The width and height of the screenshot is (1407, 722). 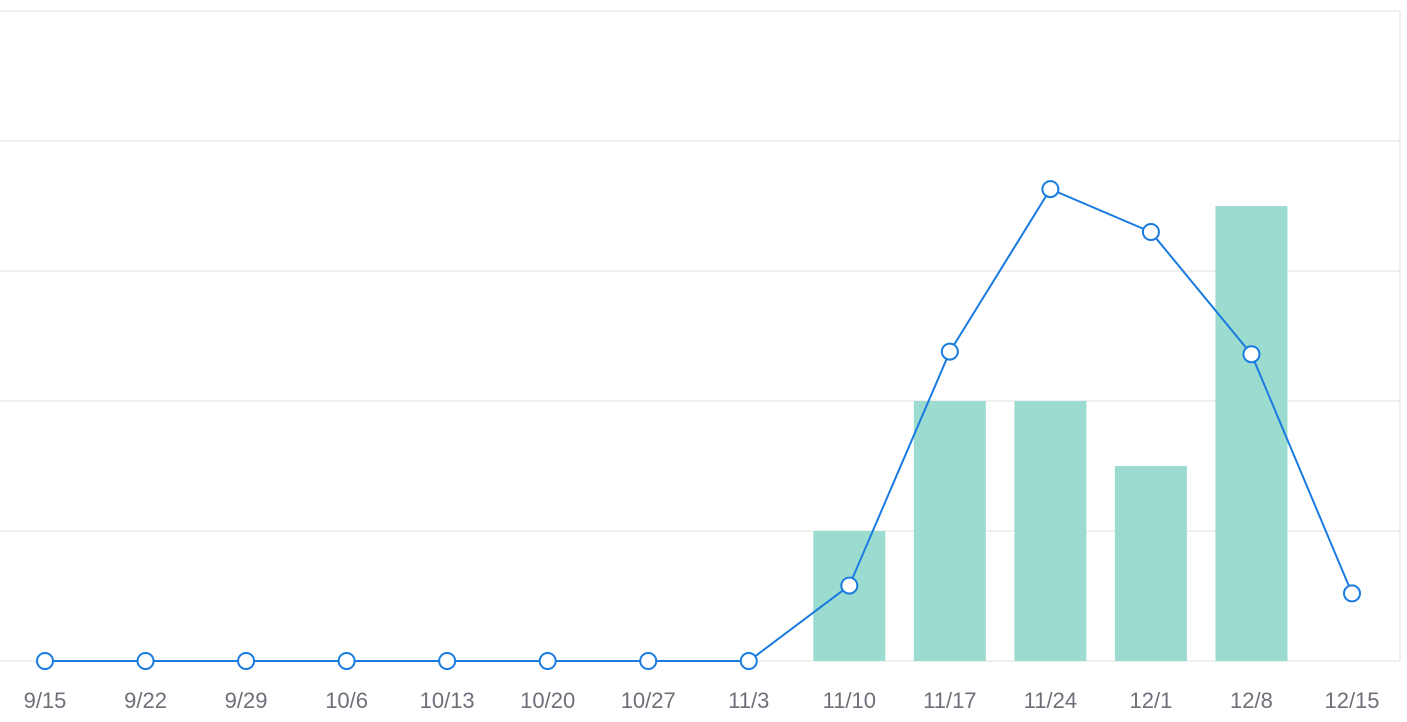 What do you see at coordinates (648, 700) in the screenshot?
I see `x-tick-label: 10/27` at bounding box center [648, 700].